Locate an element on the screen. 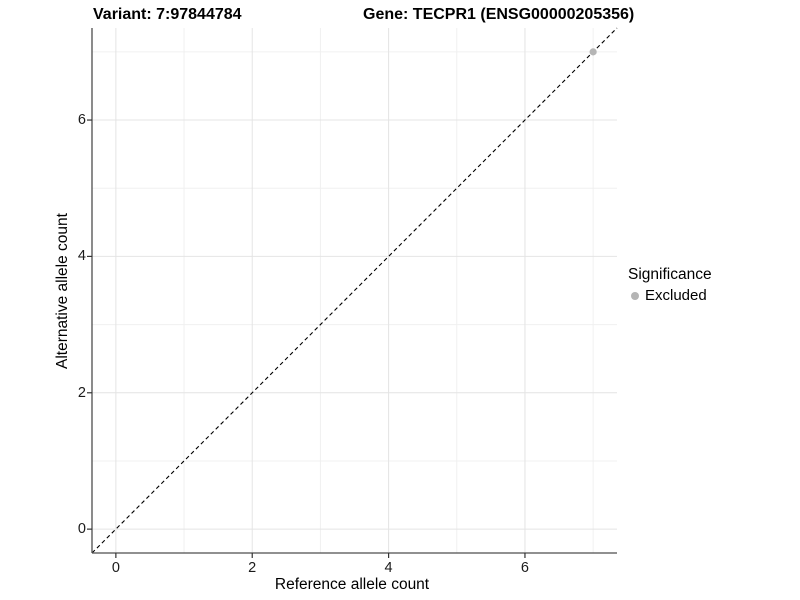 This screenshot has width=800, height=600. x-tick-label: 6 is located at coordinates (524, 568).